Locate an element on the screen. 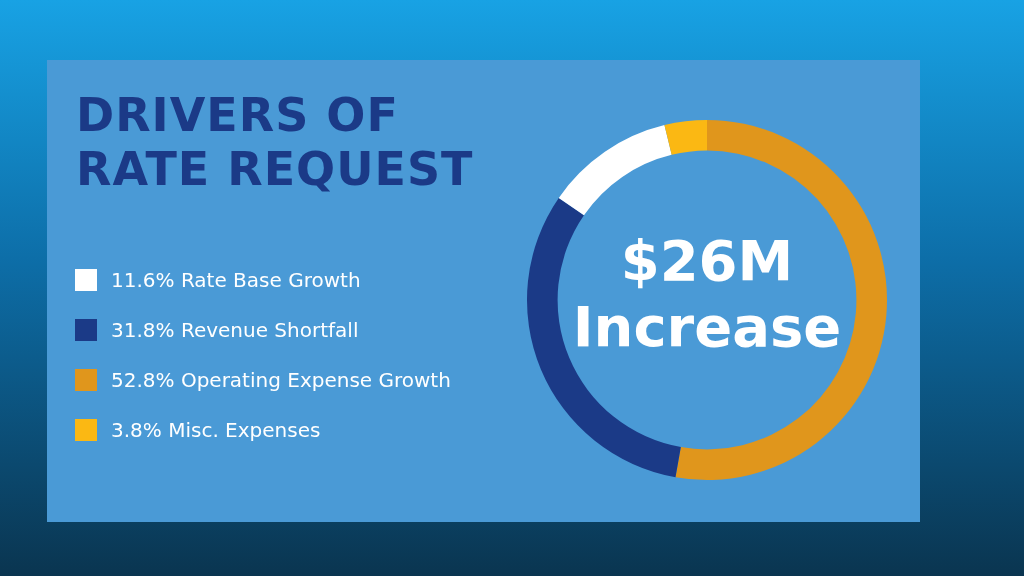 The width and height of the screenshot is (1024, 576). text: $26M Increase is located at coordinates (707, 294).